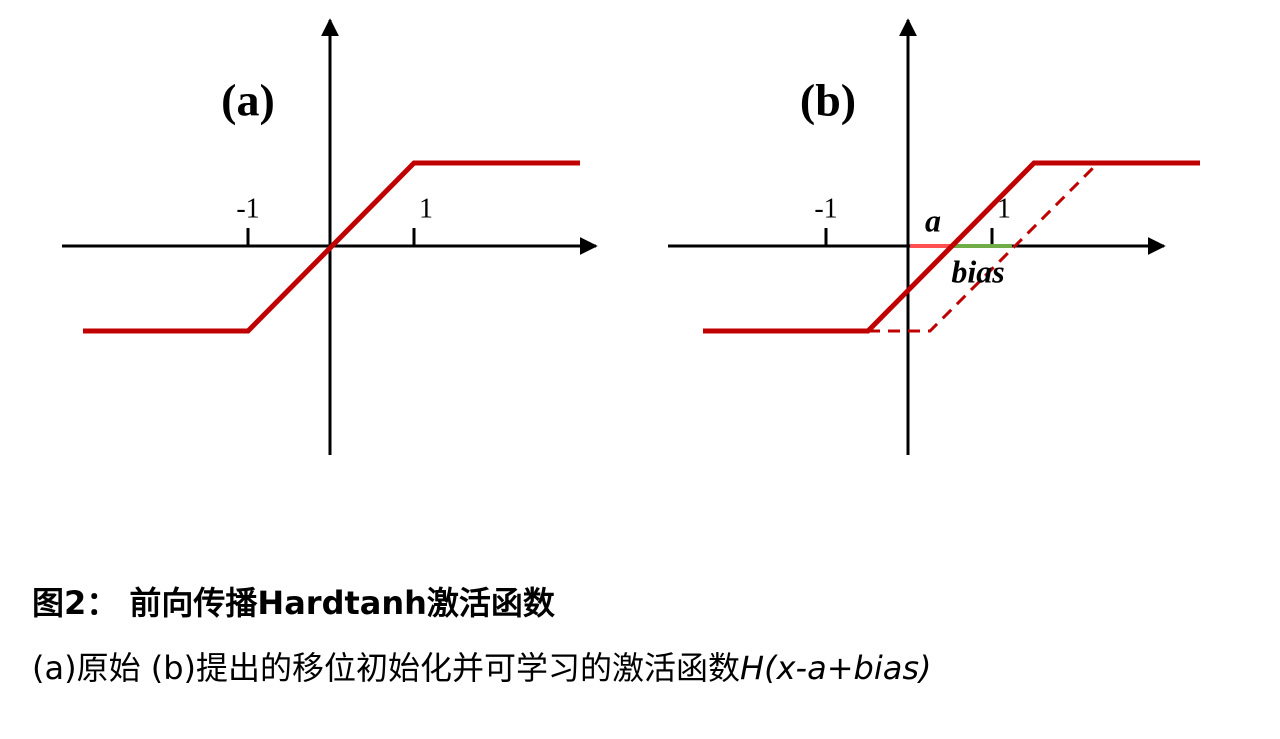 The height and width of the screenshot is (739, 1280). I want to click on annotation: a, so click(933, 220).